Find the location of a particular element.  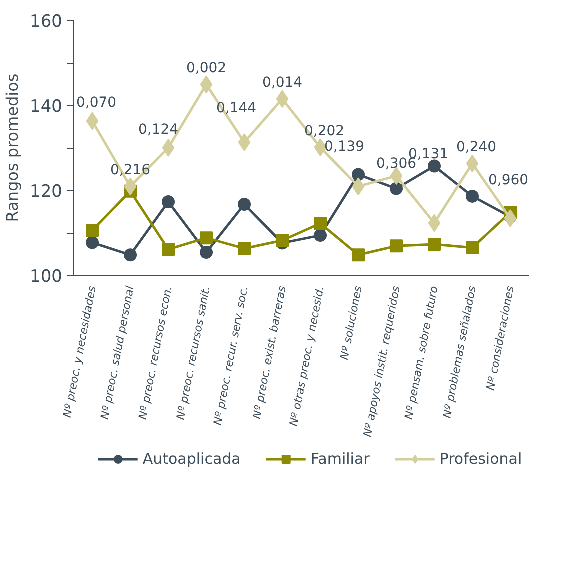

annotation: 0,202 is located at coordinates (324, 132).